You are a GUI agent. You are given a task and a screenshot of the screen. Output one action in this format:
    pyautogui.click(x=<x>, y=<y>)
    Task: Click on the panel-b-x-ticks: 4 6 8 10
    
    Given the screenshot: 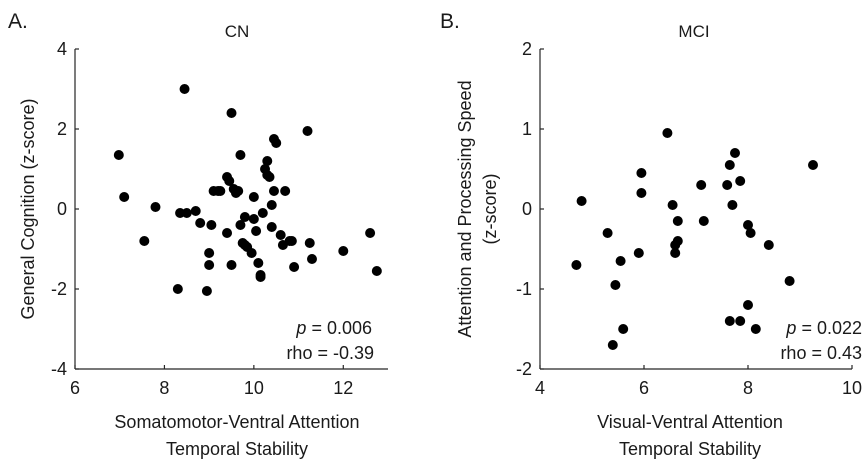 What is the action you would take?
    pyautogui.click(x=698, y=381)
    